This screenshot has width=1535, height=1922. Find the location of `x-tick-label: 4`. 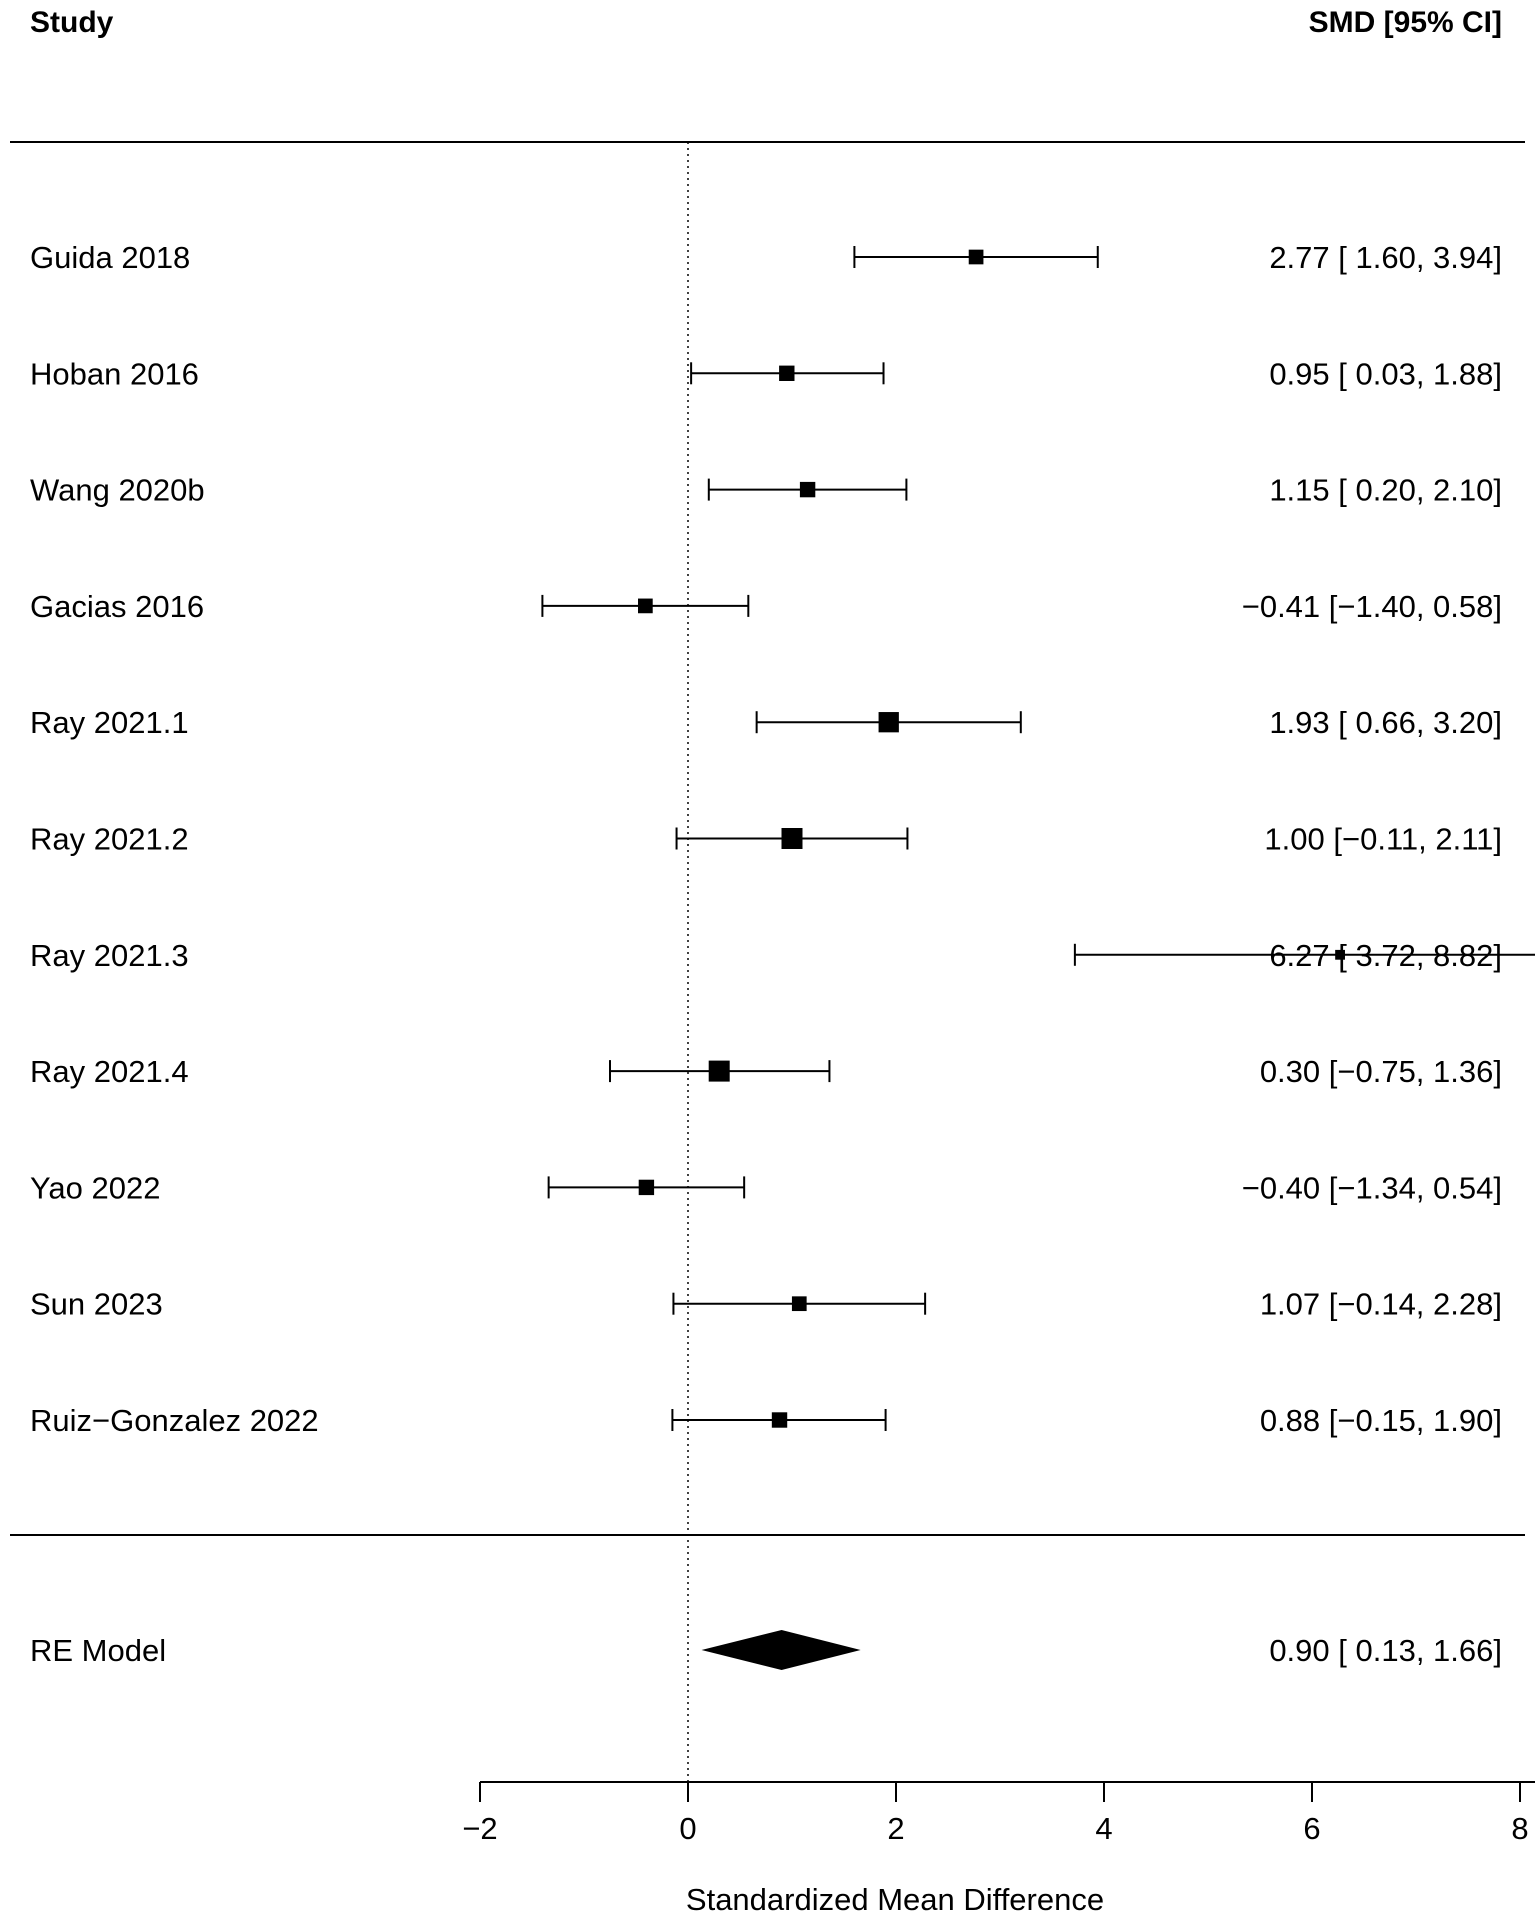

x-tick-label: 4 is located at coordinates (1103, 1828).